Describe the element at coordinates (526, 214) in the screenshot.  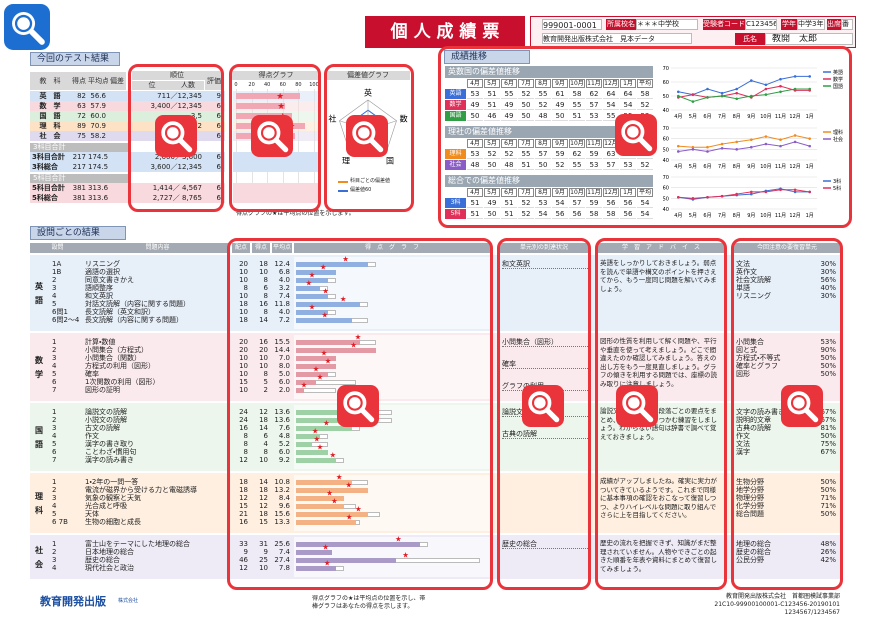
I see `trend-value: 52` at that location.